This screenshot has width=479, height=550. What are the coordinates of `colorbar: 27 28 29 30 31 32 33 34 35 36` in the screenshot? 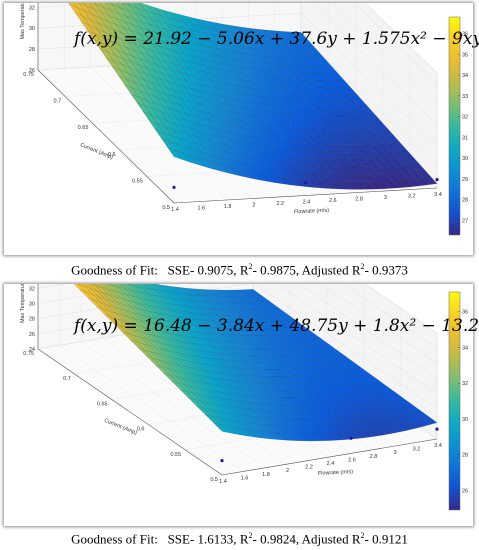 It's located at (458, 126).